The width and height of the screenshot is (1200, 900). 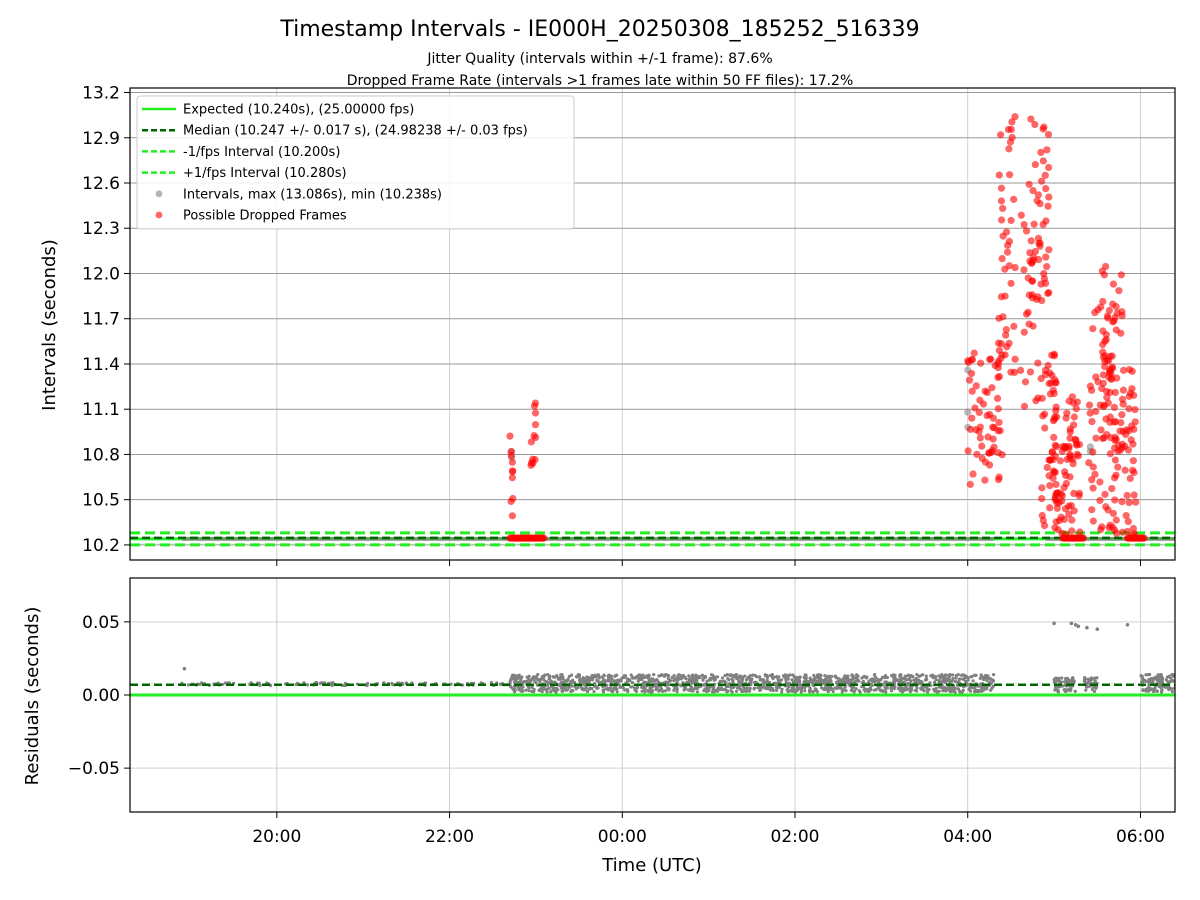 What do you see at coordinates (101, 229) in the screenshot?
I see `y-tick-label: 12.3` at bounding box center [101, 229].